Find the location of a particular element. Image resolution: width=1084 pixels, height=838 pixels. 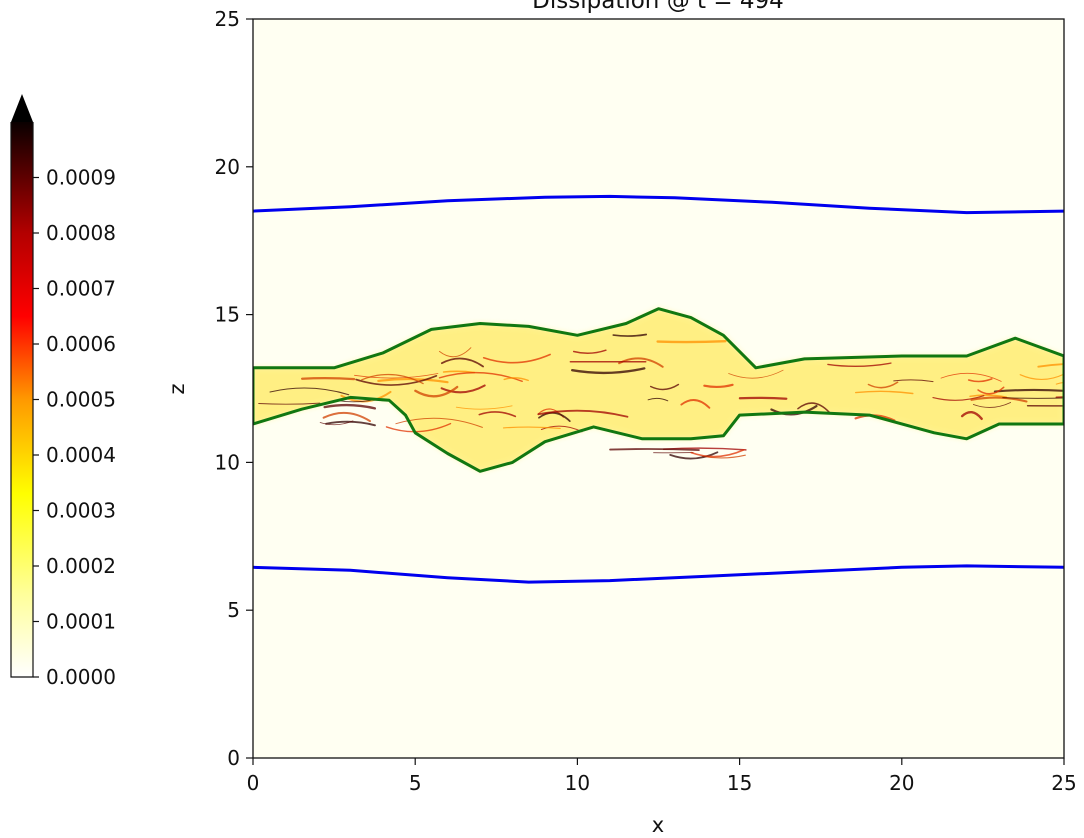

colorbar-tick-label: 0.0007 is located at coordinates (81, 289).